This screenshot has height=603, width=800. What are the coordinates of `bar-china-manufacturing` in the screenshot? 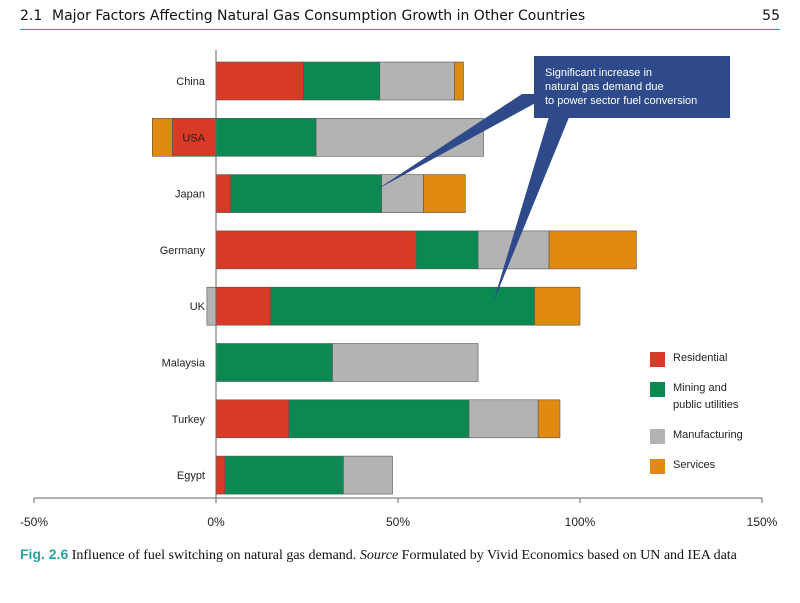 It's located at (417, 81).